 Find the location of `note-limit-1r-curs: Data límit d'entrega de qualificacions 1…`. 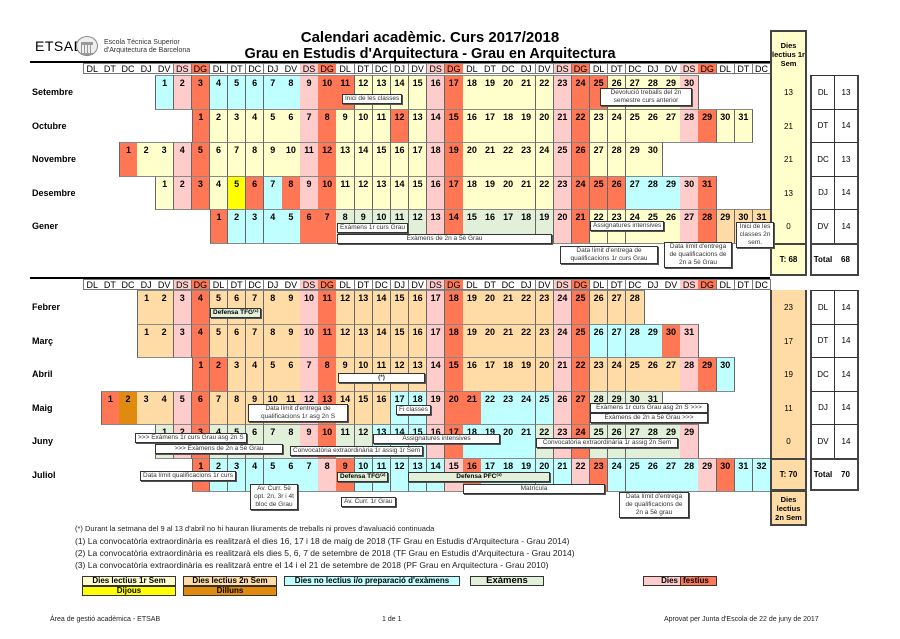

note-limit-1r-curs: Data límit d'entrega de qualificacions 1… is located at coordinates (609, 255).